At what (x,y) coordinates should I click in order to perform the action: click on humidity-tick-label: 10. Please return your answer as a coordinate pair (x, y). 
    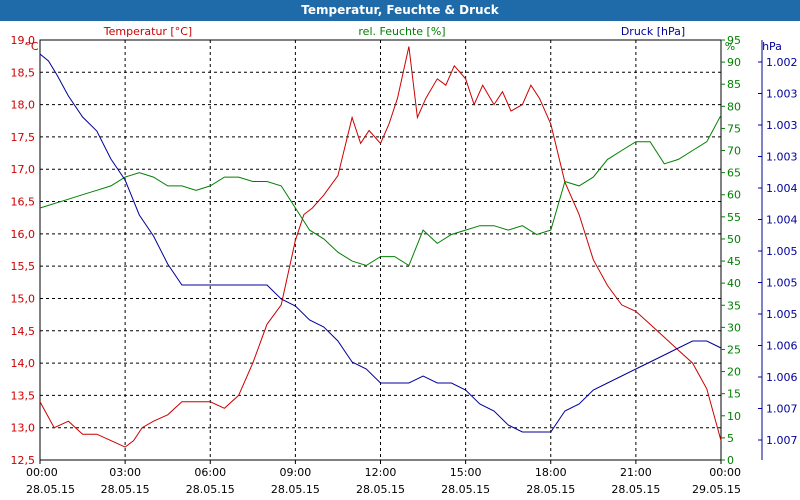
    Looking at the image, I should click on (734, 416).